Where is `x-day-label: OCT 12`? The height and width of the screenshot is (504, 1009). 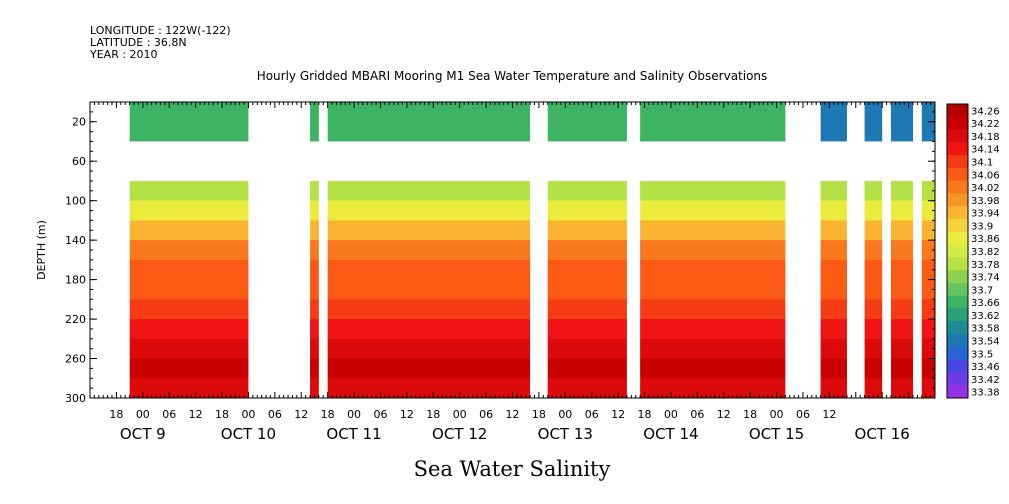
x-day-label: OCT 12 is located at coordinates (459, 434).